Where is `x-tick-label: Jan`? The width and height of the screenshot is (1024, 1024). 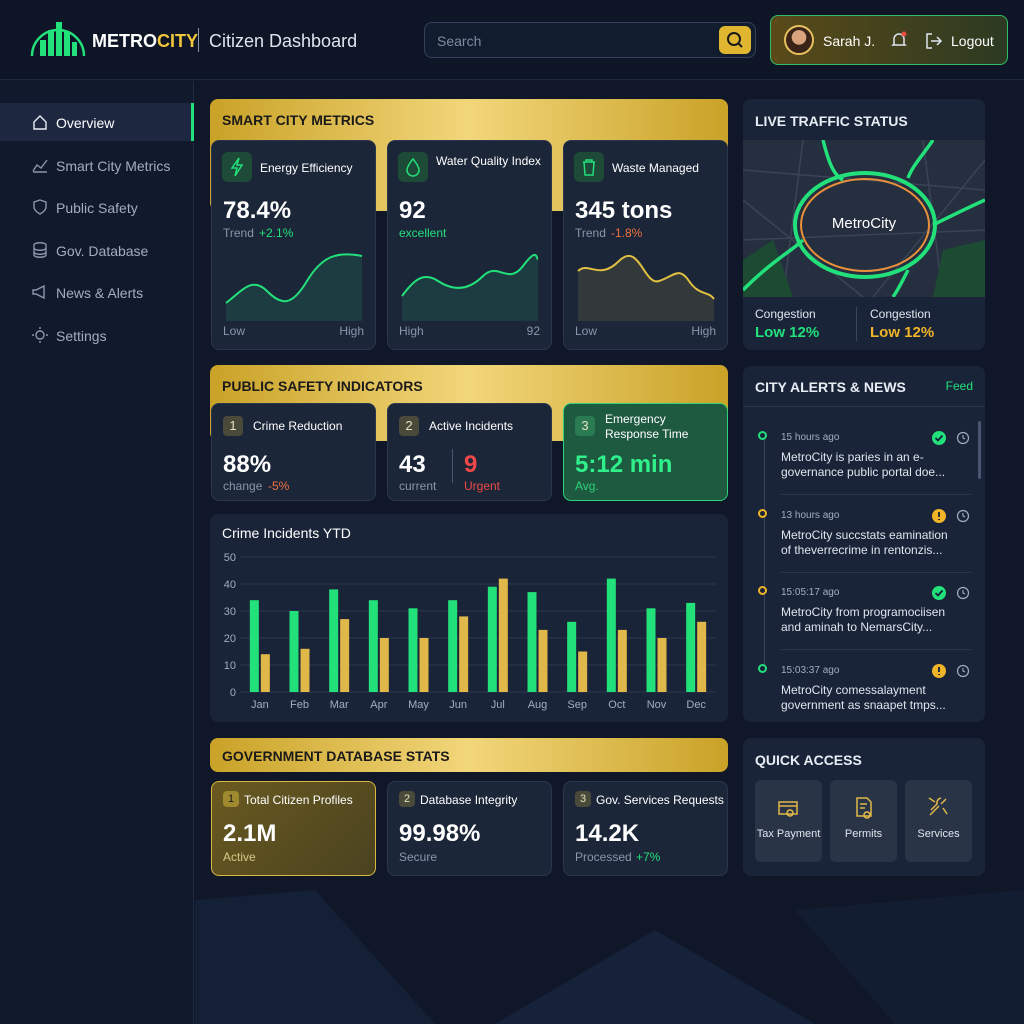
x-tick-label: Jan is located at coordinates (260, 705).